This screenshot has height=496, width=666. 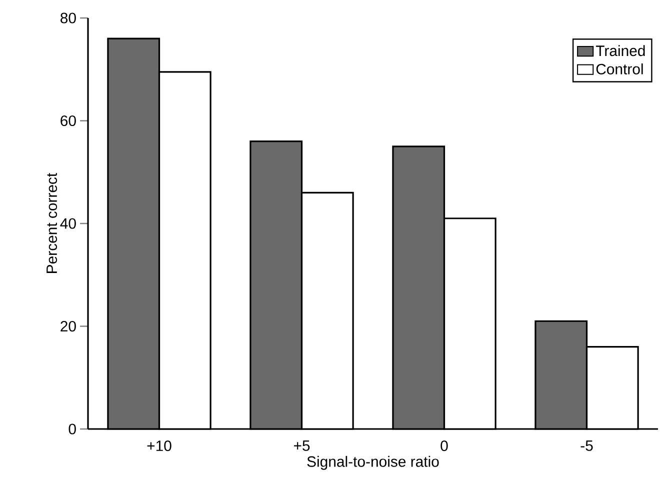 I want to click on x-axis-title: Signal-to-noise ratio, so click(x=373, y=463).